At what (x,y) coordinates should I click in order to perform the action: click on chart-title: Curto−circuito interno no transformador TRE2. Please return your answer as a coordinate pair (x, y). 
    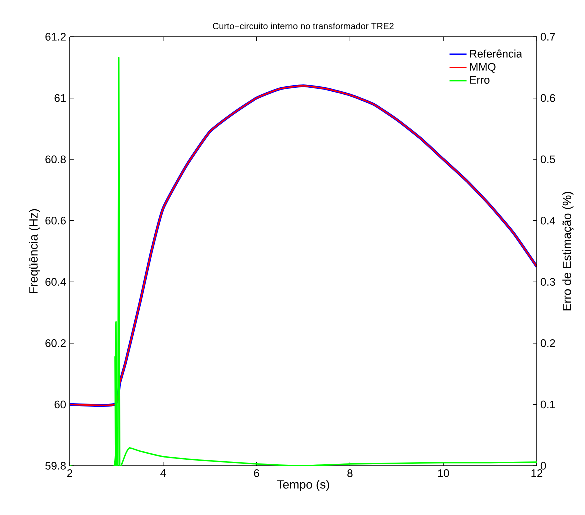
    Looking at the image, I should click on (303, 26).